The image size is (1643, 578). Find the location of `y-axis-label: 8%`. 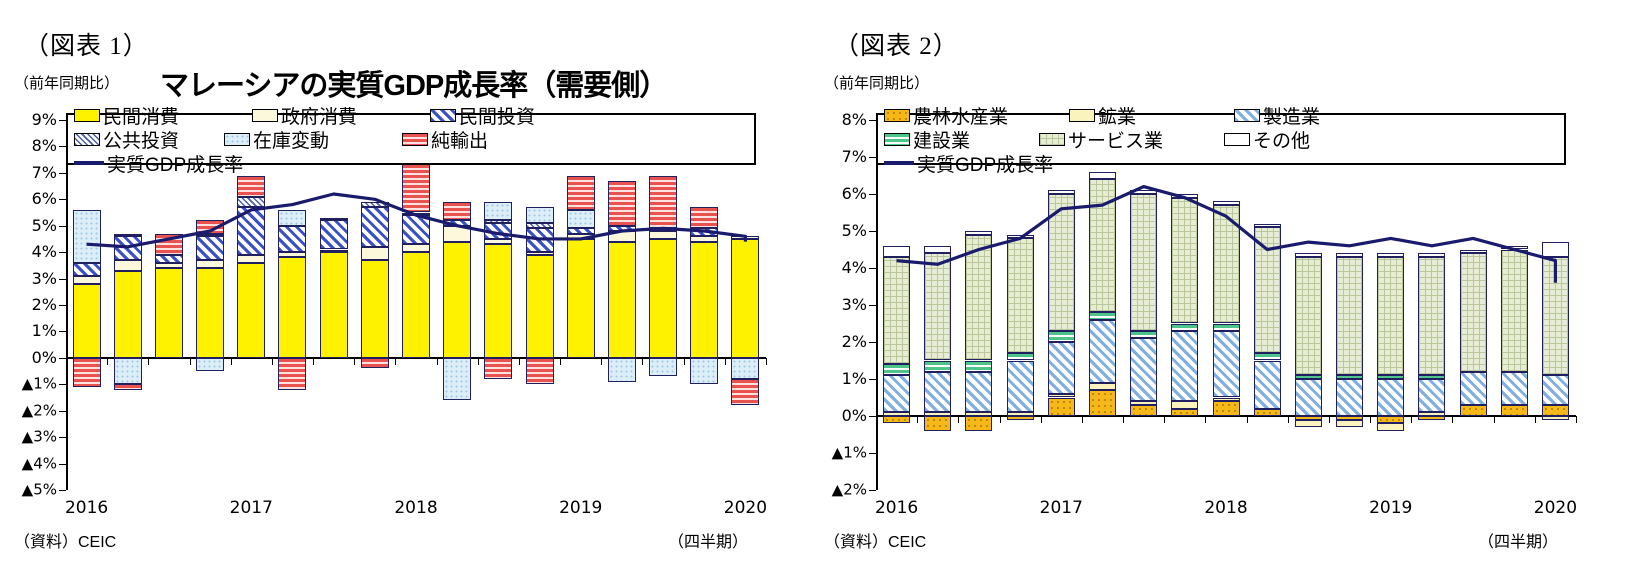

y-axis-label: 8% is located at coordinates (44, 146).